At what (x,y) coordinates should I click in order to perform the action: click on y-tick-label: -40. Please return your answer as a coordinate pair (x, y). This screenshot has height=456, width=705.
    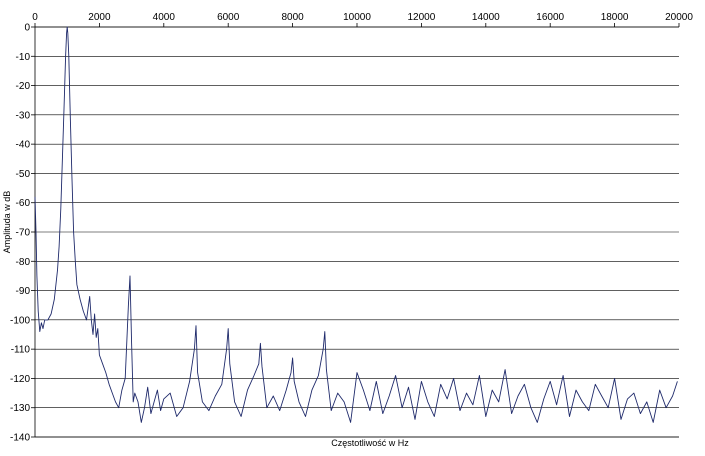
    Looking at the image, I should click on (23, 145).